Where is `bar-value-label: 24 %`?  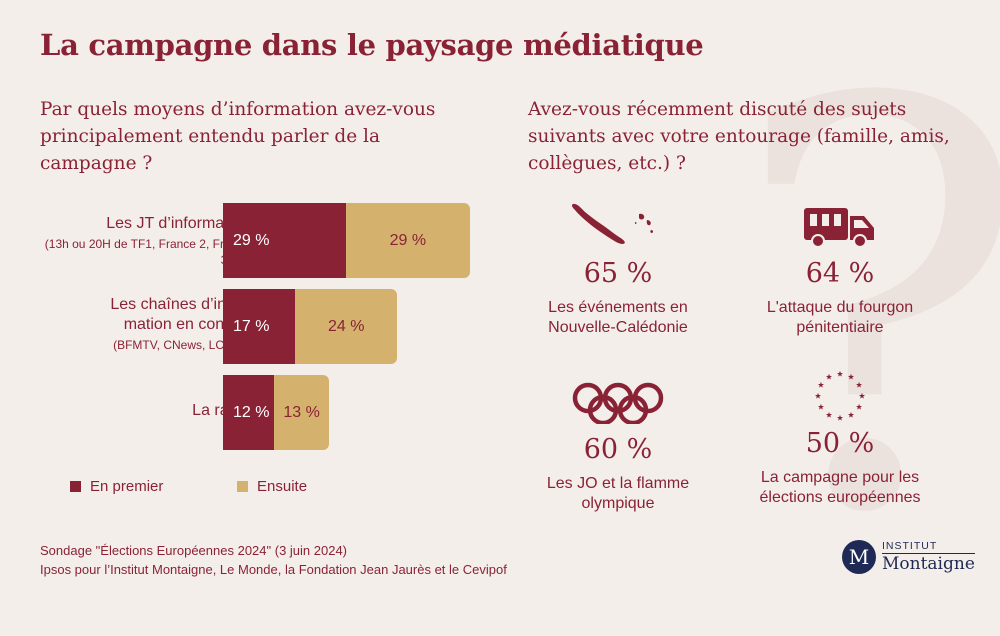
bar-value-label: 24 % is located at coordinates (346, 326).